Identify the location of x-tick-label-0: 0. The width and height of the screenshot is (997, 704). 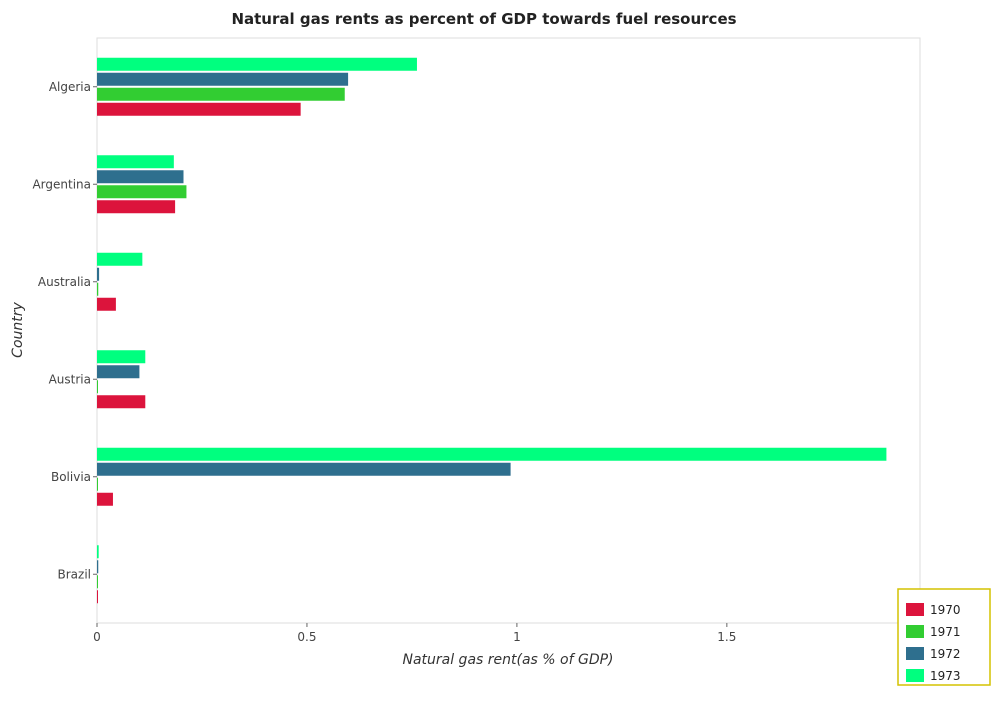
(97, 637).